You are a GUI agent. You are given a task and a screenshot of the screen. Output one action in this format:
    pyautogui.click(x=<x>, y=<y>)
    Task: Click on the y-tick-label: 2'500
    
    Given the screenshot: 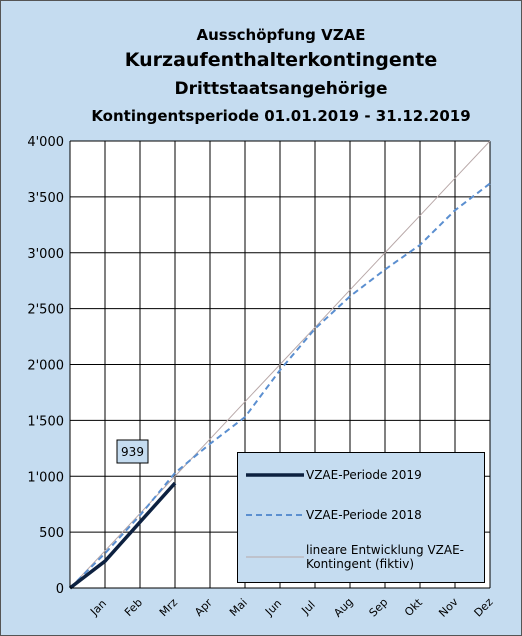 What is the action you would take?
    pyautogui.click(x=45, y=310)
    